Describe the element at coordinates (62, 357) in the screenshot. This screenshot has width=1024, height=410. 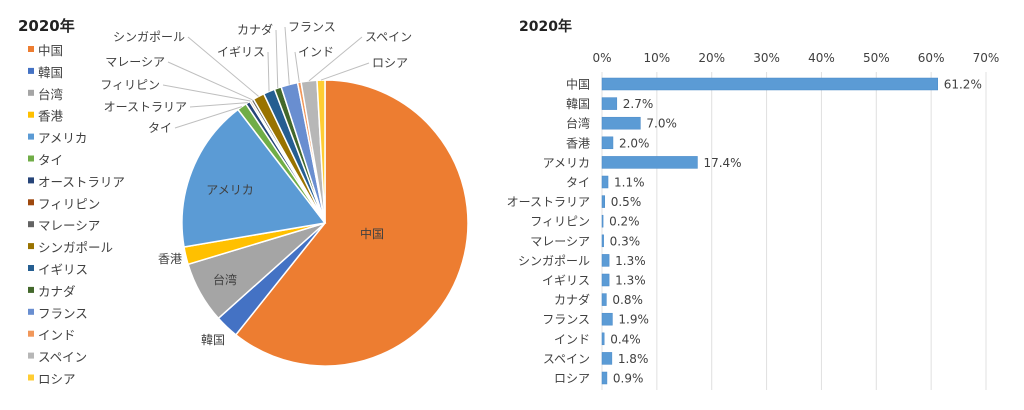
I see `legend-label: スペイン` at that location.